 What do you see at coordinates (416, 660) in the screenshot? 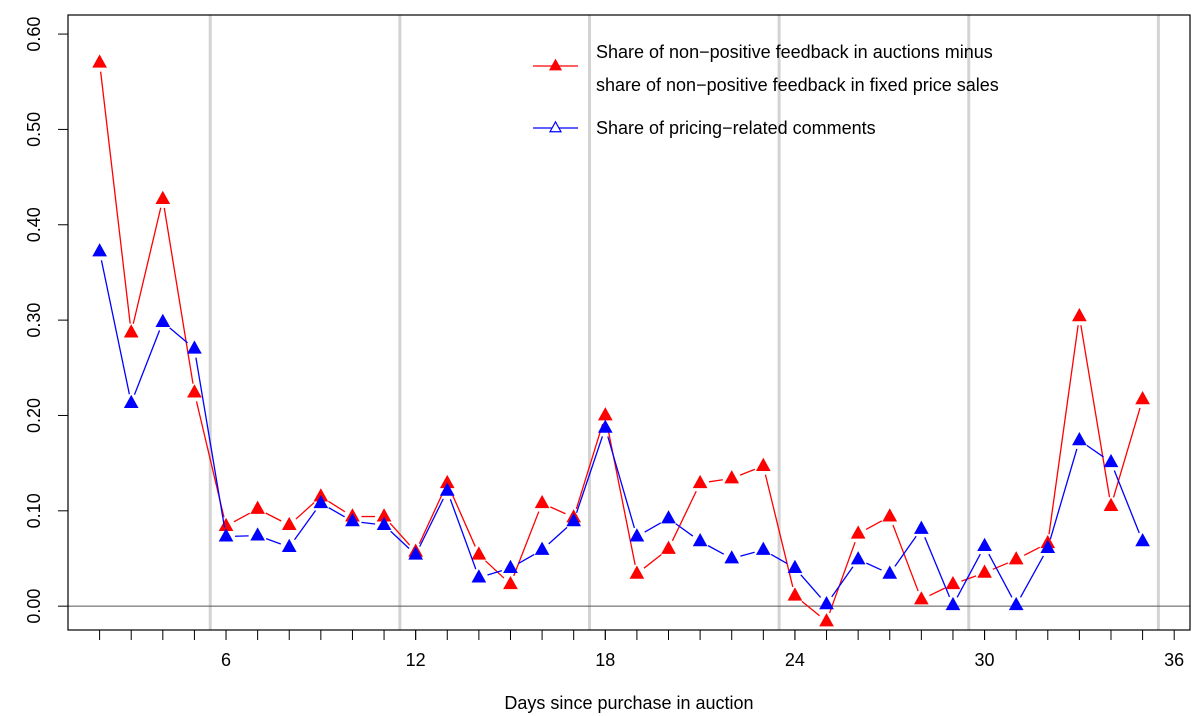
I see `x-tick-label: 12` at bounding box center [416, 660].